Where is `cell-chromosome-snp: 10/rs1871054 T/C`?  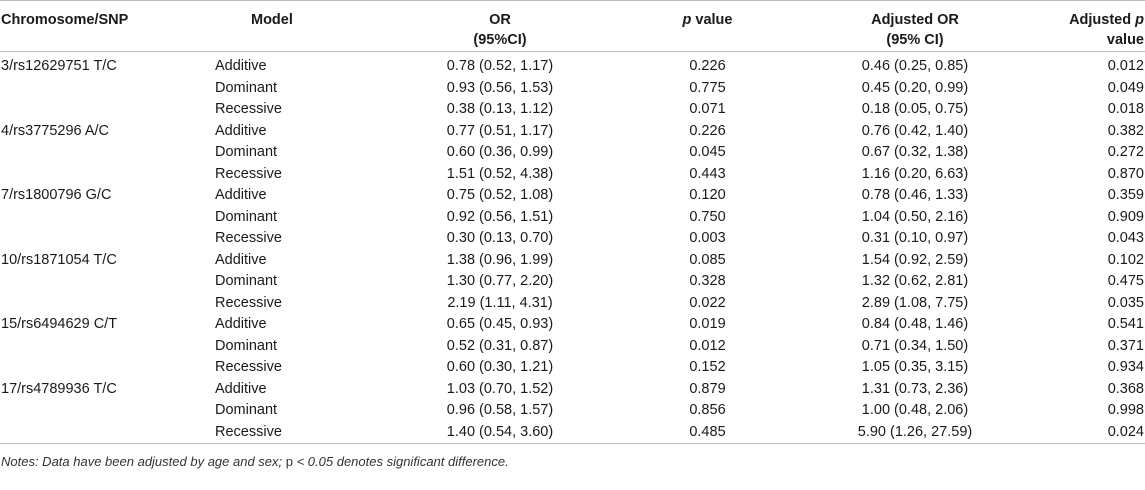 cell-chromosome-snp: 10/rs1871054 T/C is located at coordinates (59, 259).